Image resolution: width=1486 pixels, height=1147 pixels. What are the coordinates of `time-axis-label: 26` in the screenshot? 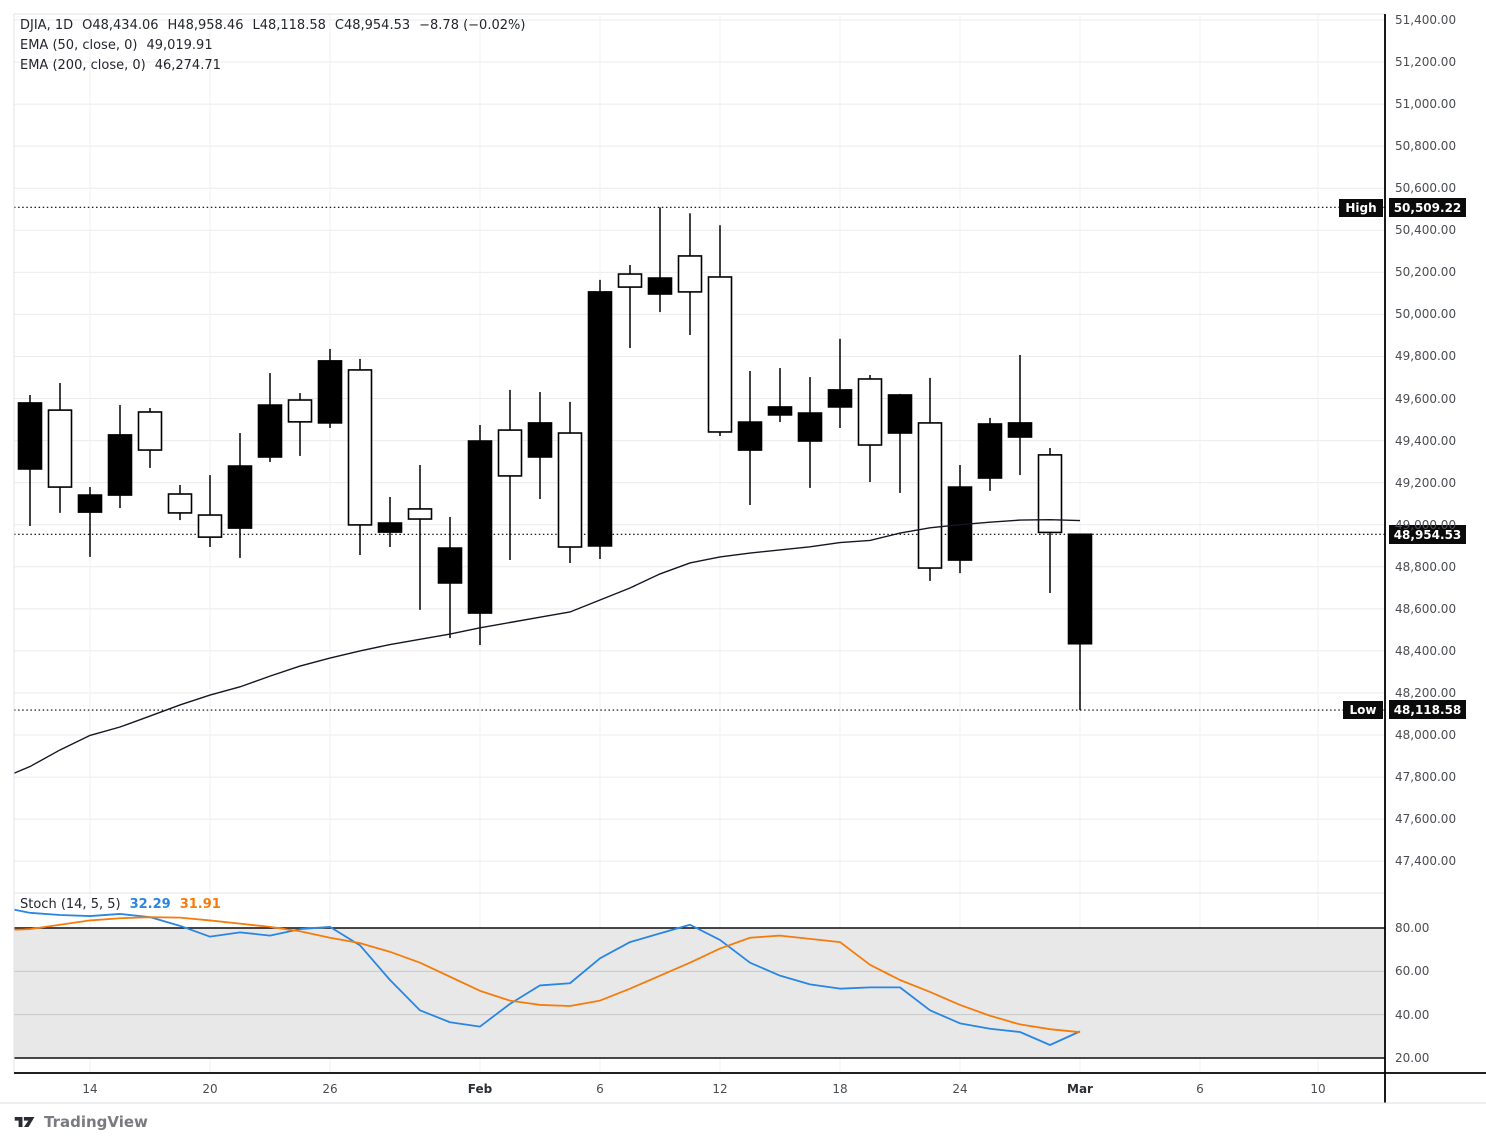 It's located at (330, 1089).